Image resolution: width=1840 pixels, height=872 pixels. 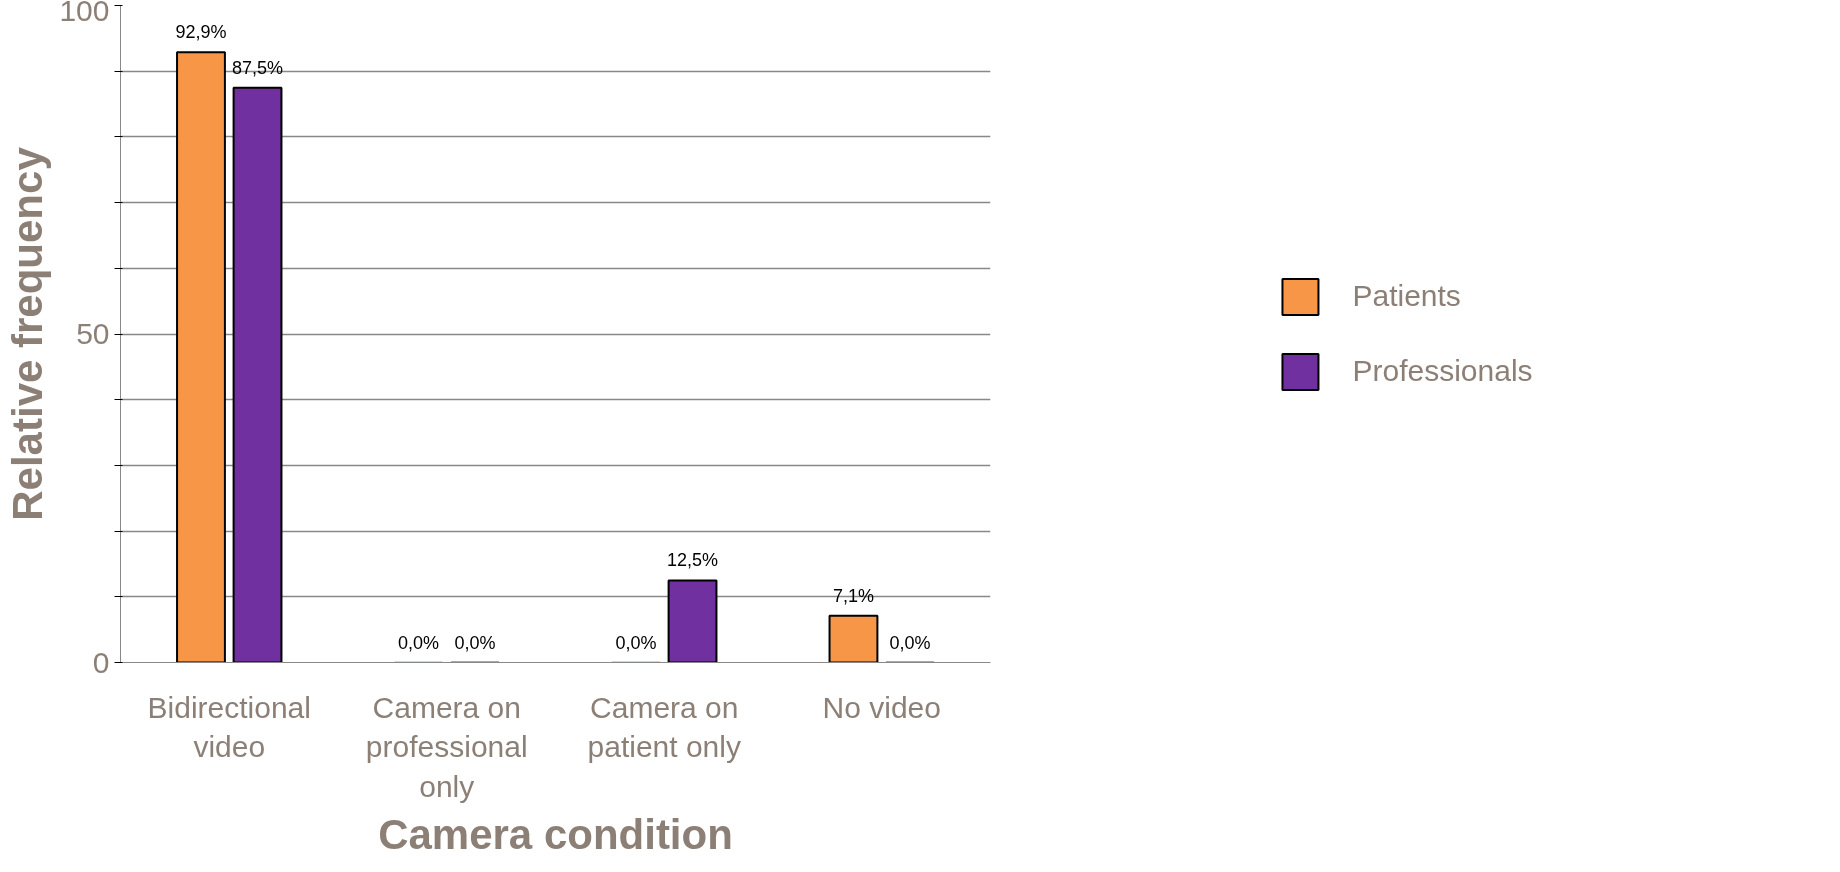 What do you see at coordinates (664, 727) in the screenshot?
I see `x-tick-label: Camera on patient only` at bounding box center [664, 727].